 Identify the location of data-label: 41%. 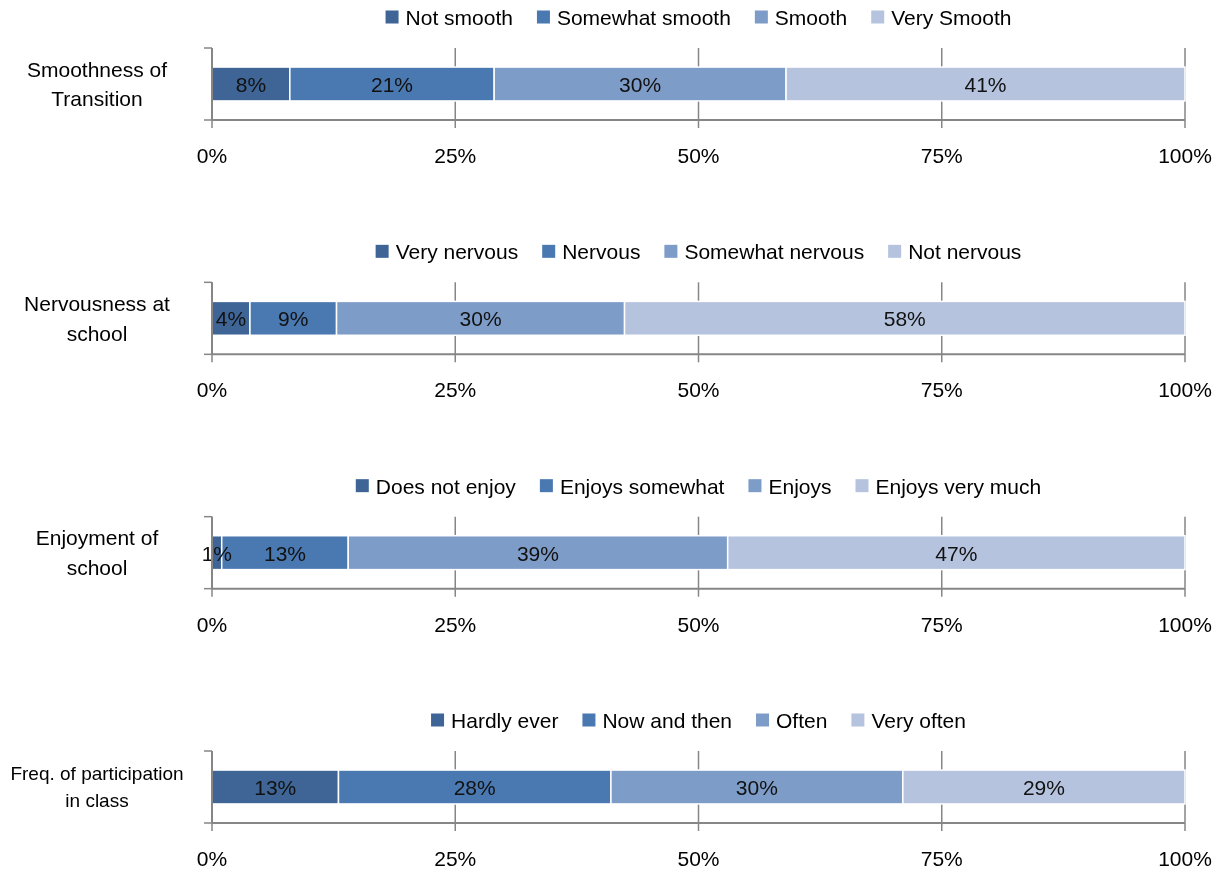
(985, 84).